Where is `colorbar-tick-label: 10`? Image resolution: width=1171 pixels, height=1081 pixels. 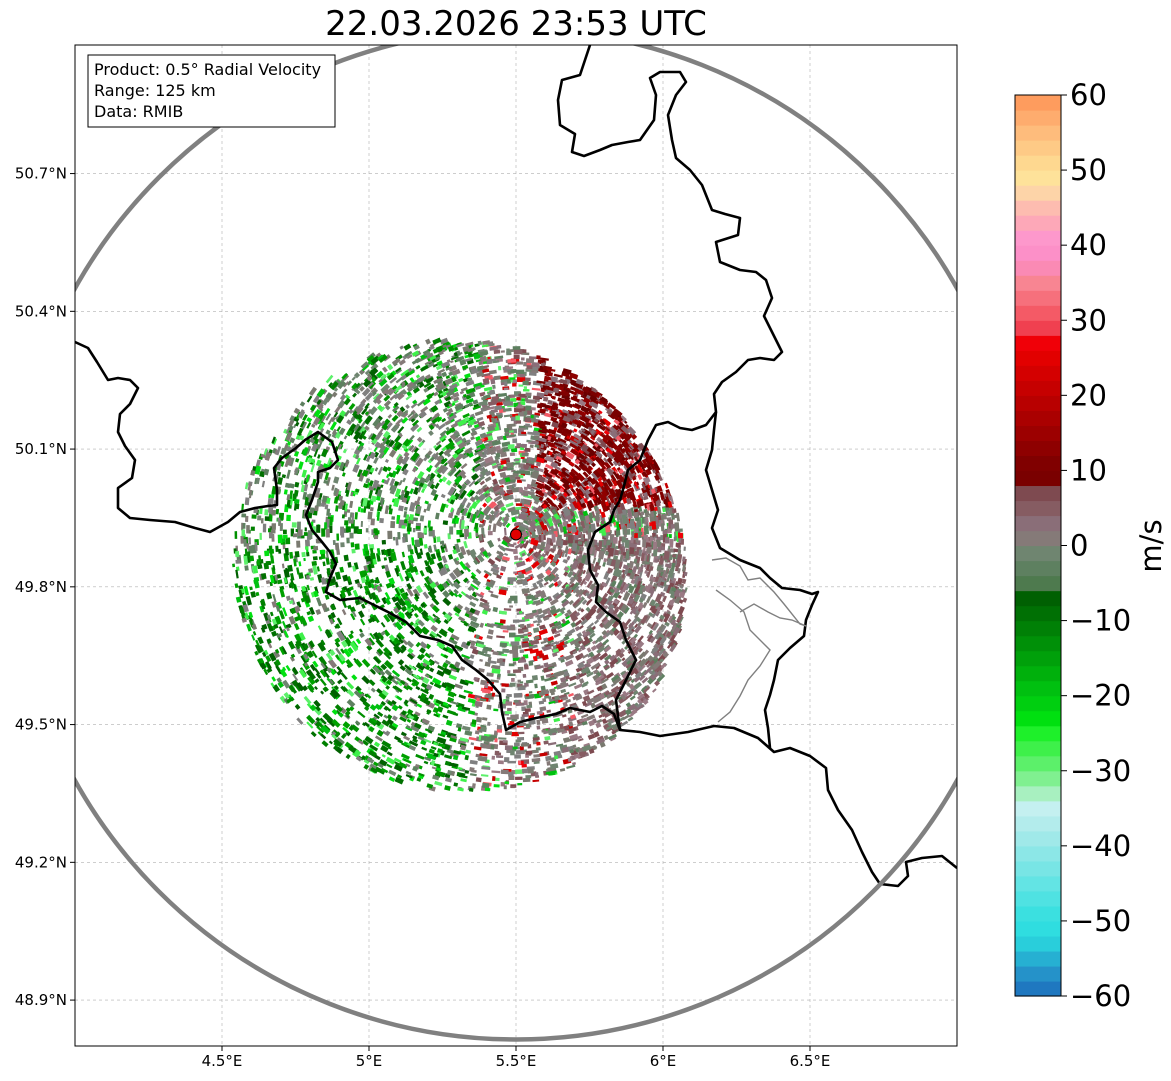
colorbar-tick-label: 10 is located at coordinates (1088, 470).